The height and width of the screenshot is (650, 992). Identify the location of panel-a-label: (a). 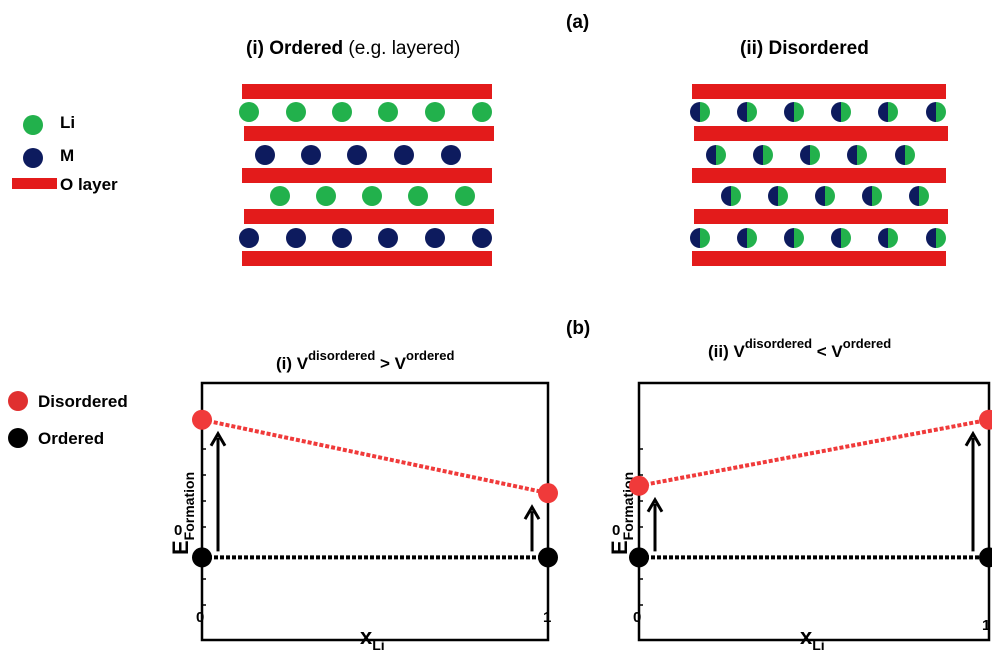
(577, 22).